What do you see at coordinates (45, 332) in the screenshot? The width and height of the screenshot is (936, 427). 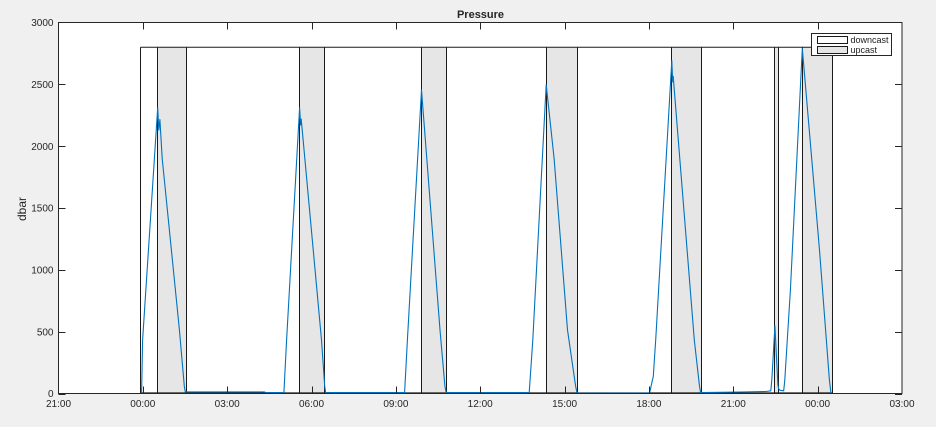 I see `svg-text: 500` at bounding box center [45, 332].